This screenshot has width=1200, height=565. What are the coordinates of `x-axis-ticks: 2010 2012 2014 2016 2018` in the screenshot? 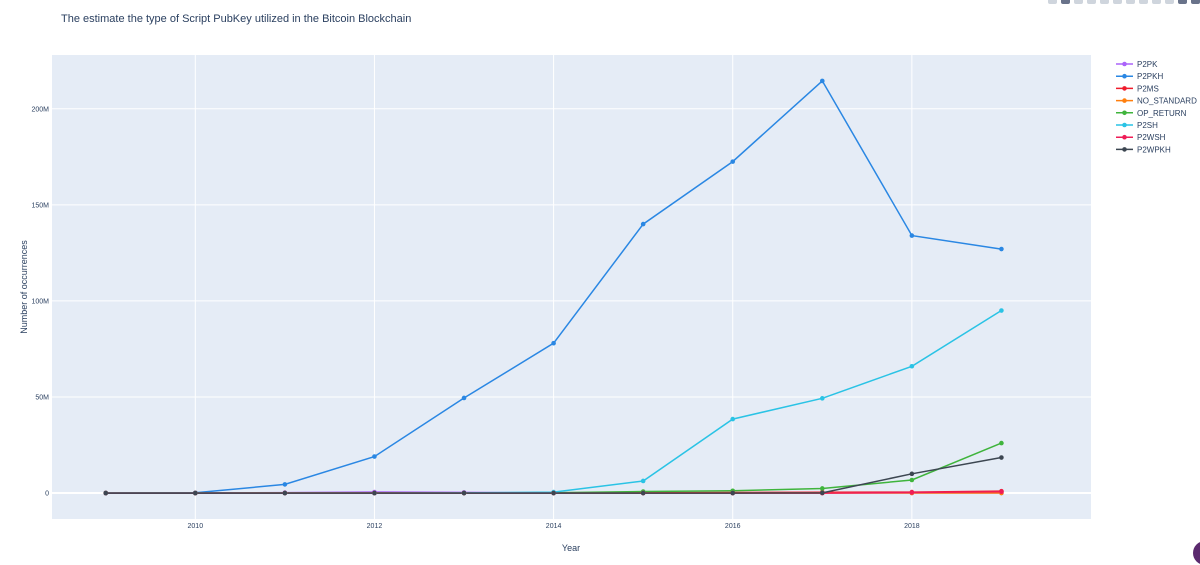 It's located at (554, 526).